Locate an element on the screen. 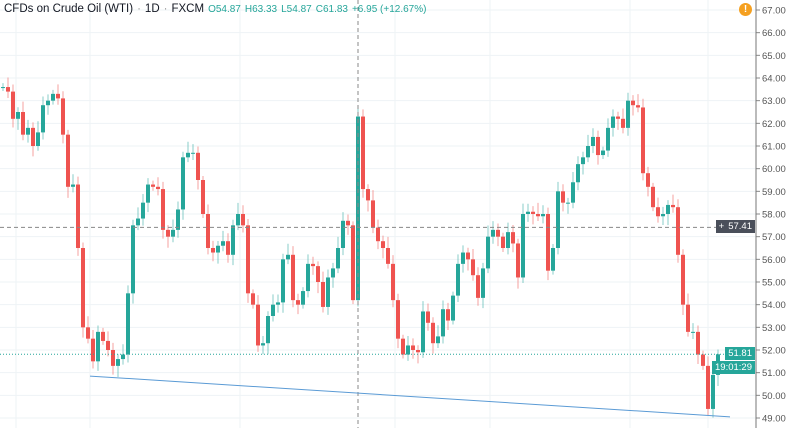  info-icon: ! is located at coordinates (745, 9).